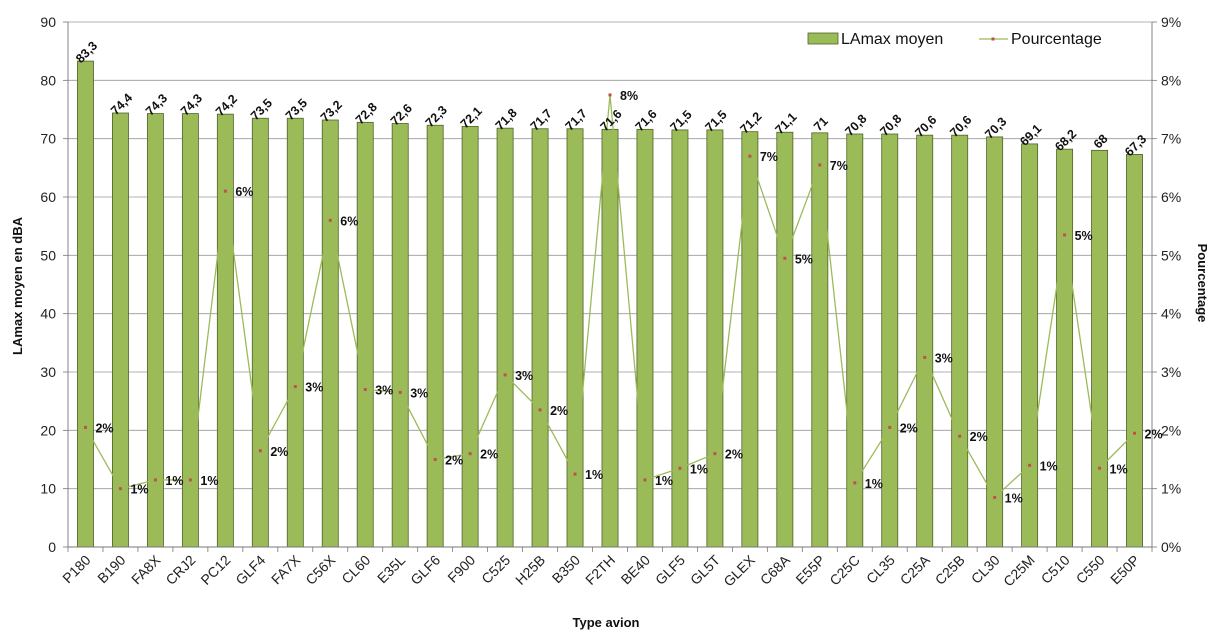 This screenshot has height=632, width=1215. I want to click on x-tick-label: B190, so click(111, 569).